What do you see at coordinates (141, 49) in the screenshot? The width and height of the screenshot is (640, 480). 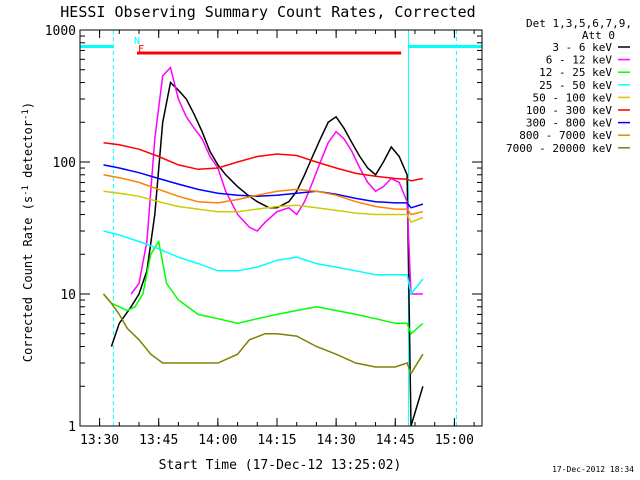 I see `flag-f-label: F` at bounding box center [141, 49].